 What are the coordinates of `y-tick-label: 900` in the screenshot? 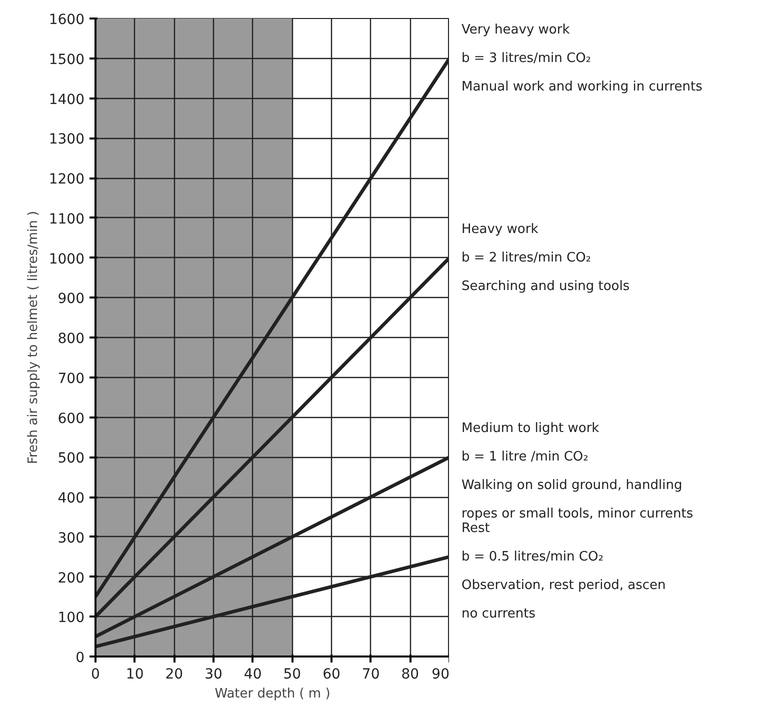 It's located at (71, 299).